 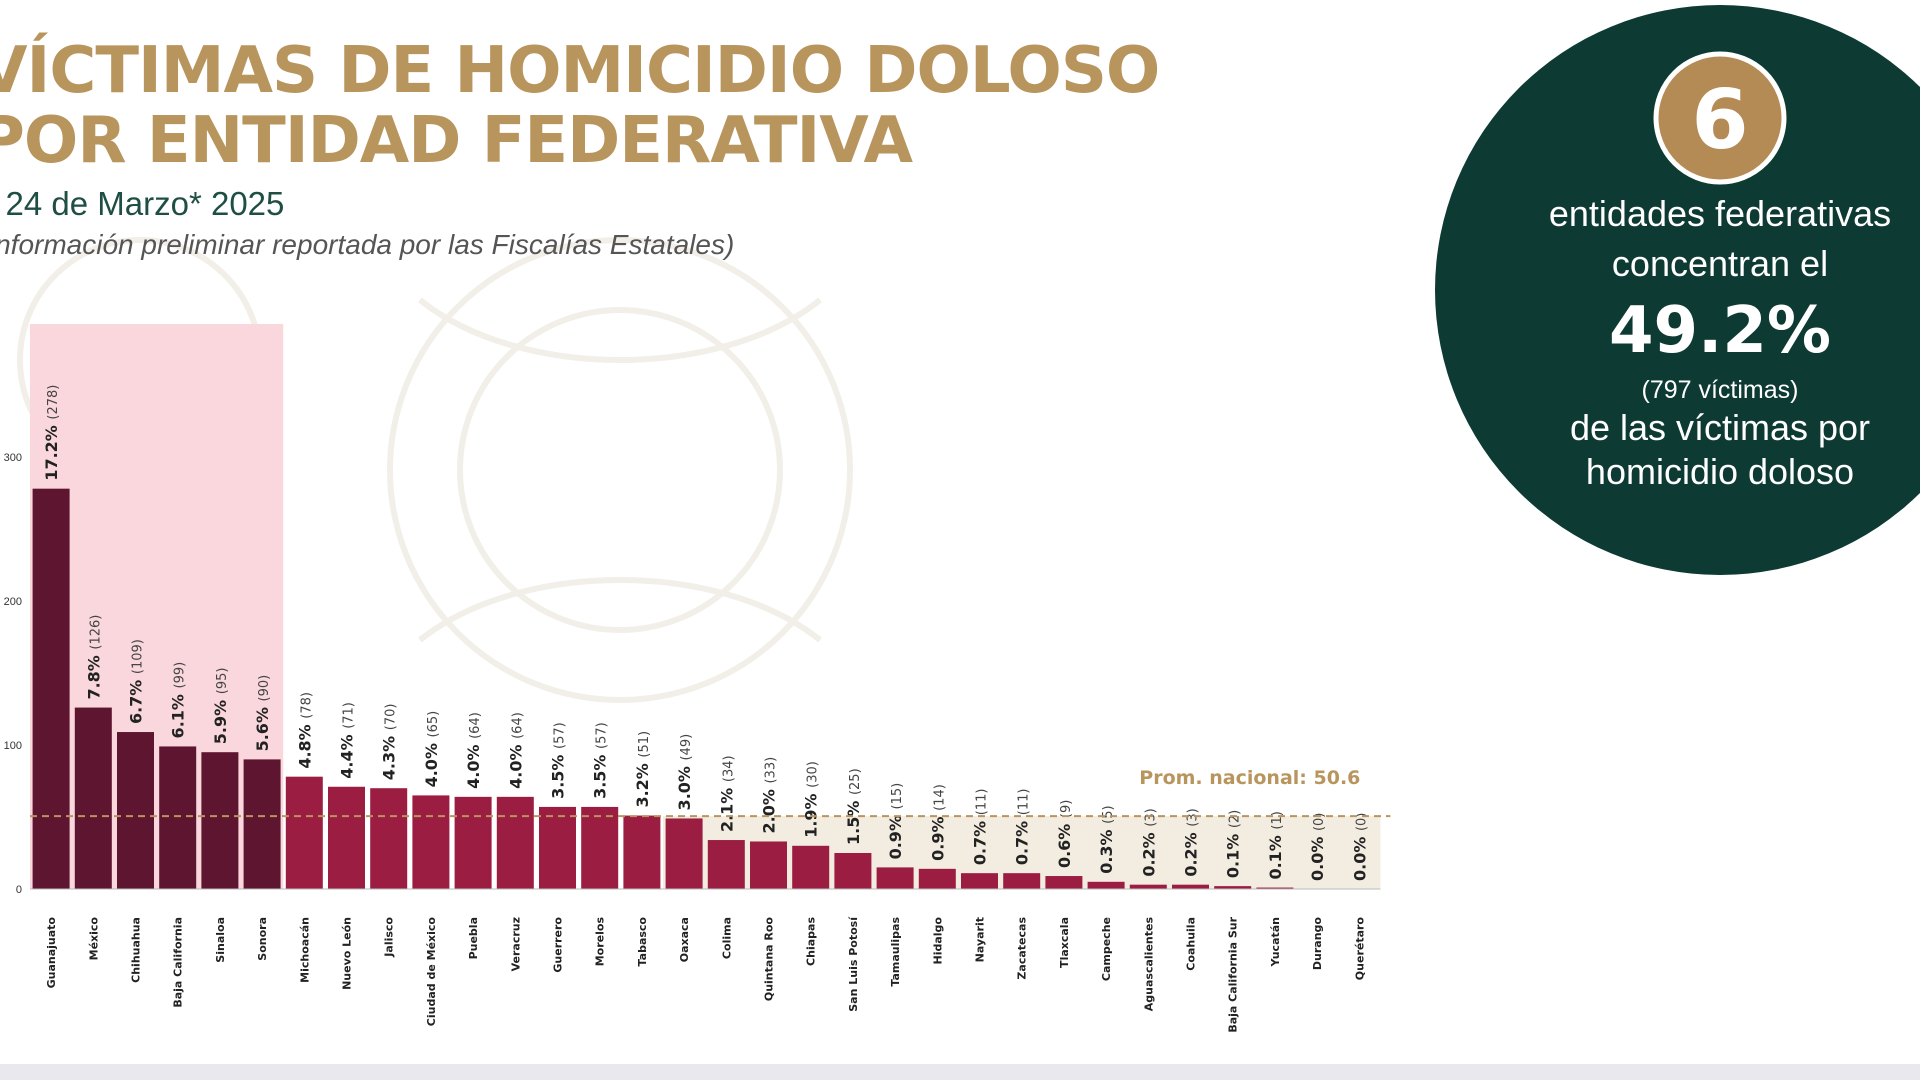 What do you see at coordinates (431, 972) in the screenshot?
I see `category-label: Ciudad de México` at bounding box center [431, 972].